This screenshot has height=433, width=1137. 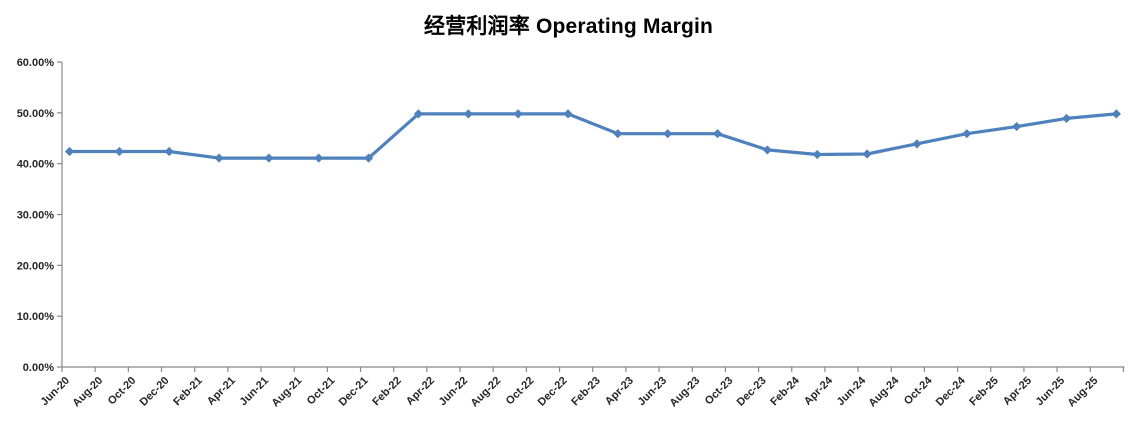 I want to click on x-tick-label: Feb-22, so click(x=387, y=392).